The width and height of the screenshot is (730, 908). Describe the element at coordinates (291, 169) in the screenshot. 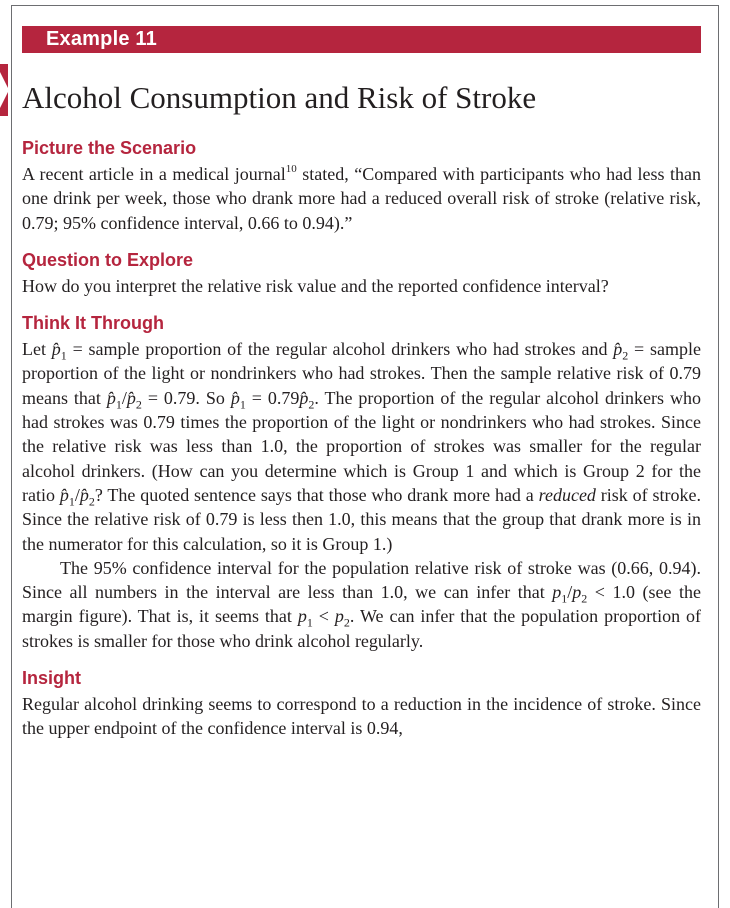

I see `footnote-marker: 10` at that location.